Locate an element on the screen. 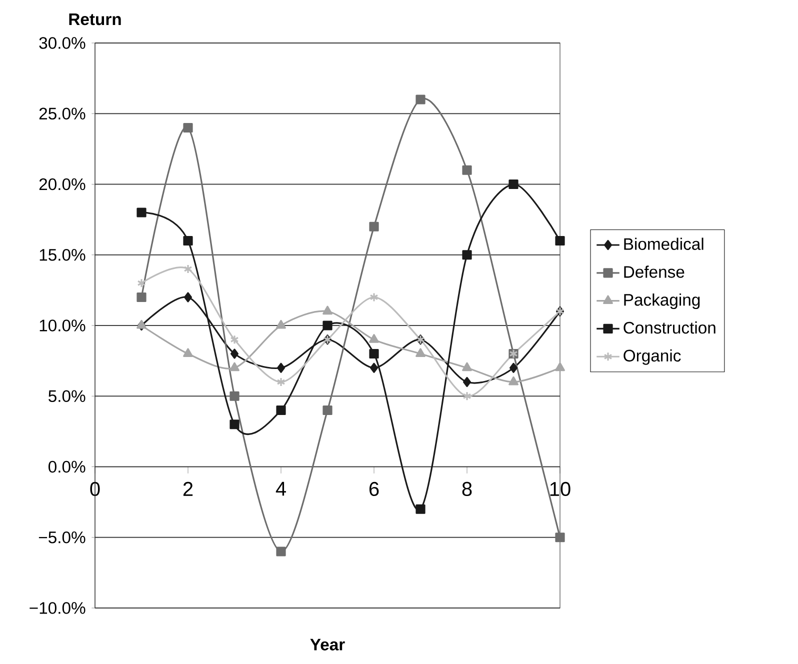 This screenshot has height=664, width=798. y-tick-label: 15.0% is located at coordinates (63, 254).